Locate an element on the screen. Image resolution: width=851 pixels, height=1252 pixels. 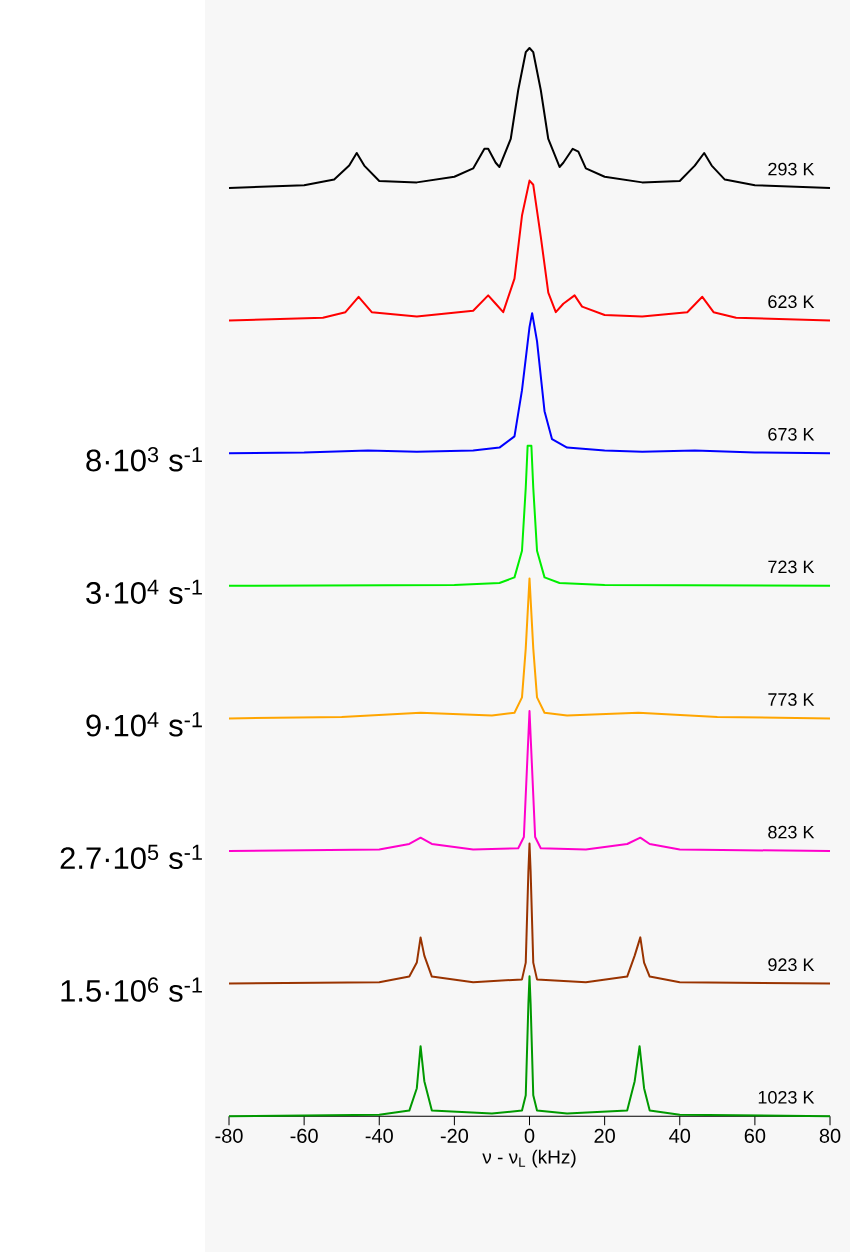
text: 9·10$^{4}$ s$^{-1}$ is located at coordinates (144, 724).